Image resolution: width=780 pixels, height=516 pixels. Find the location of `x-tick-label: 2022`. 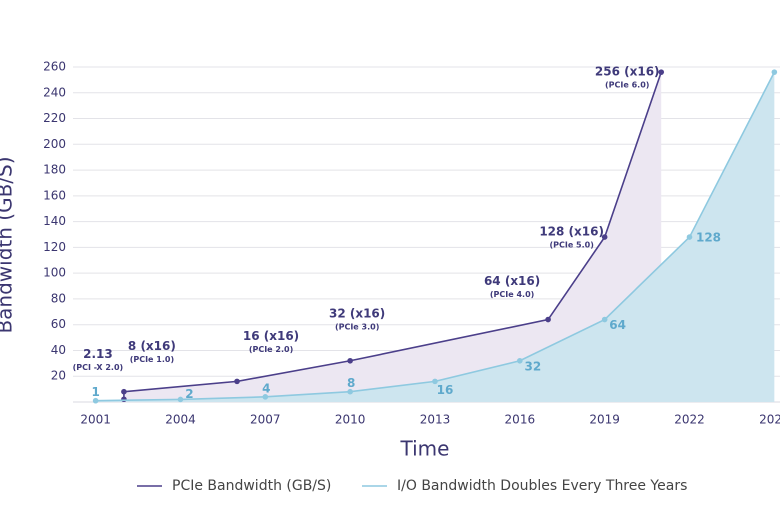

x-tick-label: 2022 is located at coordinates (689, 420).